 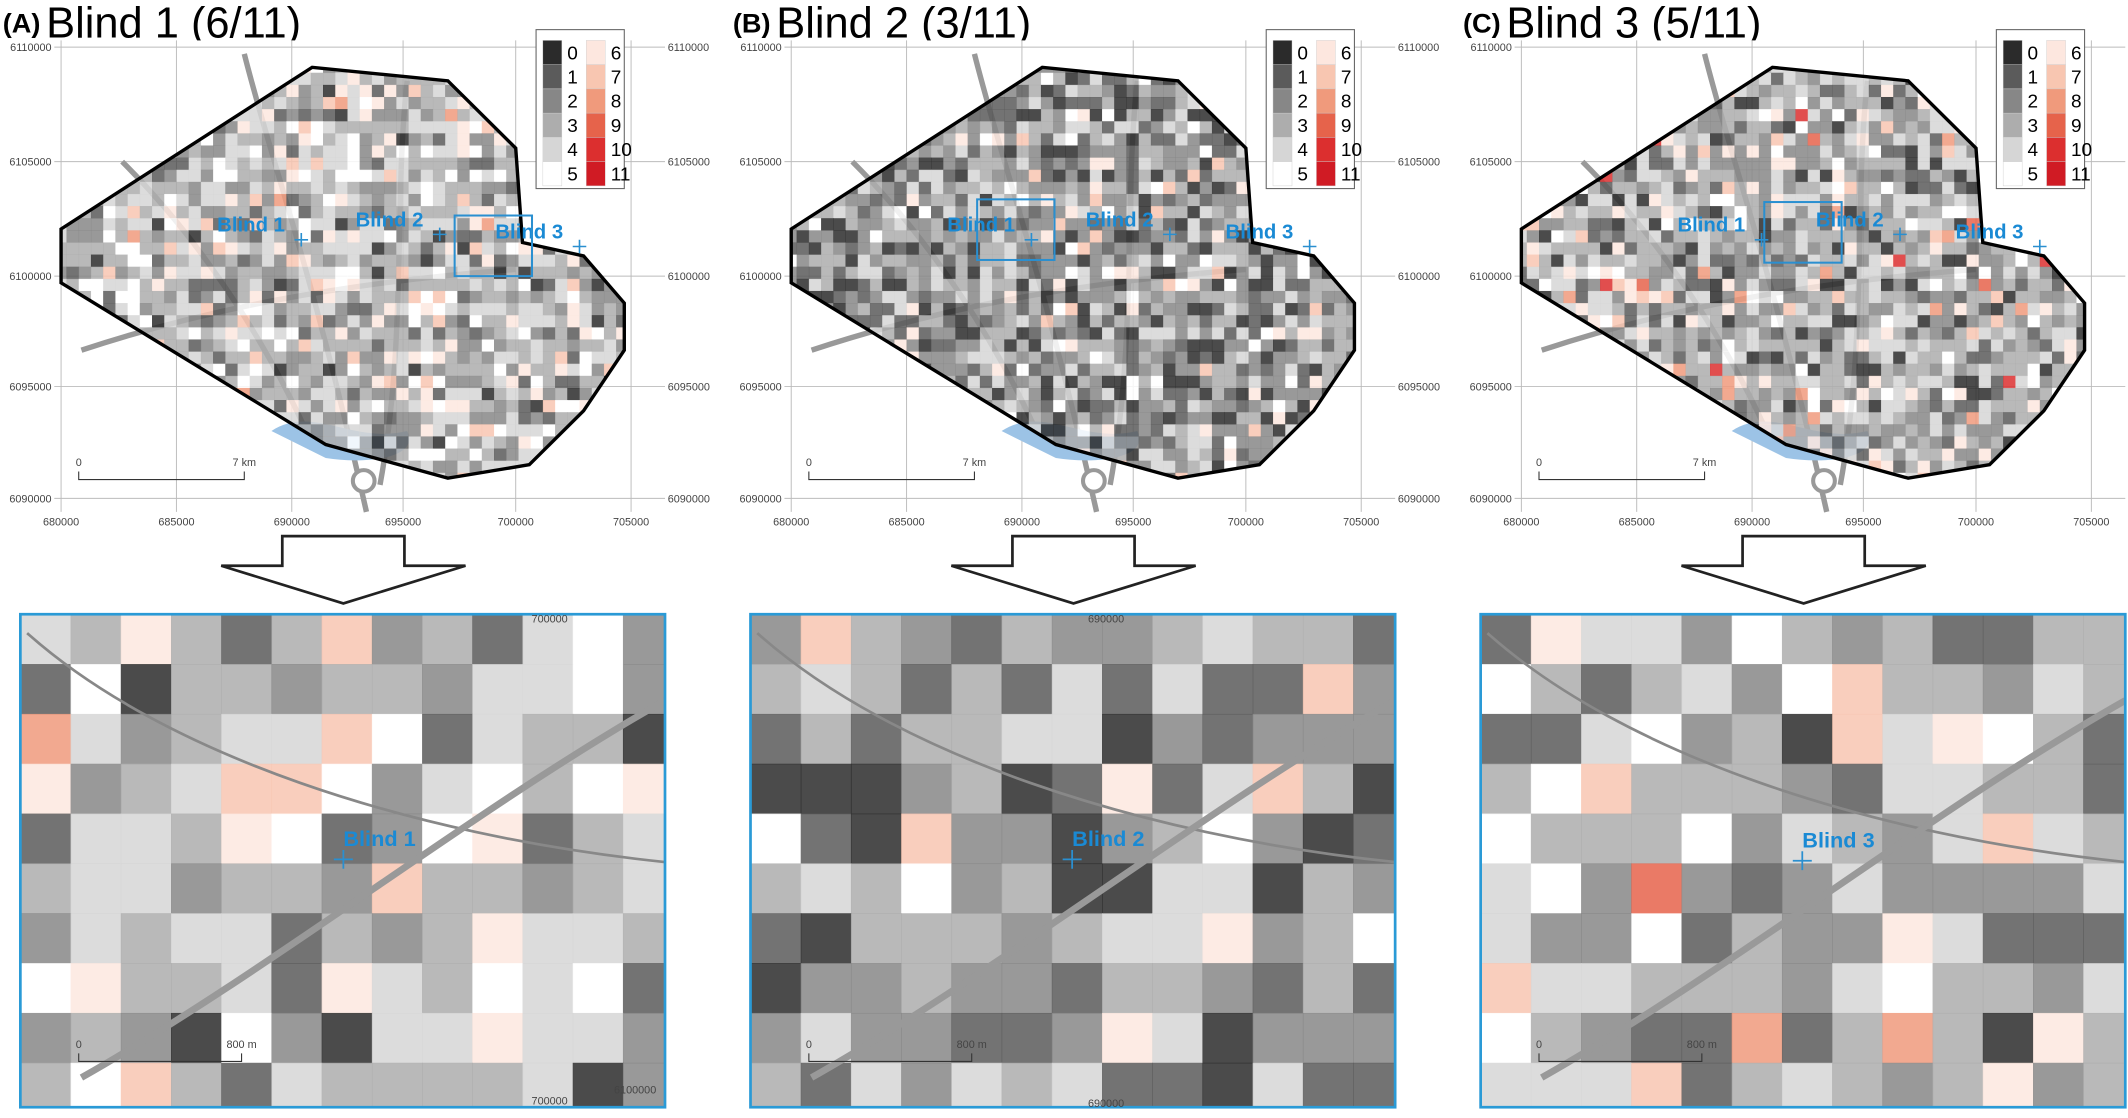 I want to click on legend-label: 5, so click(x=1302, y=175).